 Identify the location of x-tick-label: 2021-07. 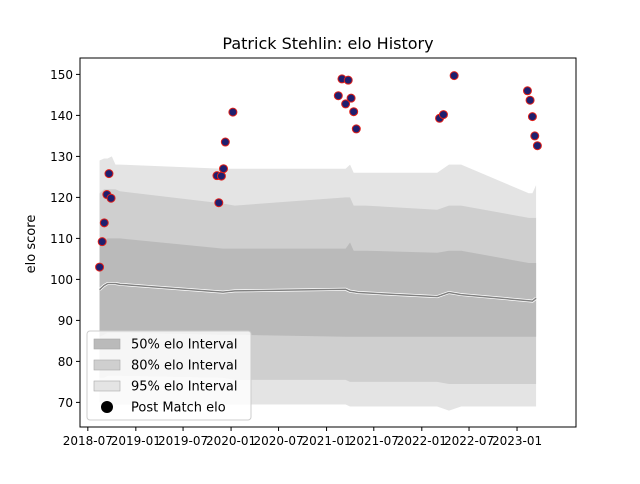
(374, 441).